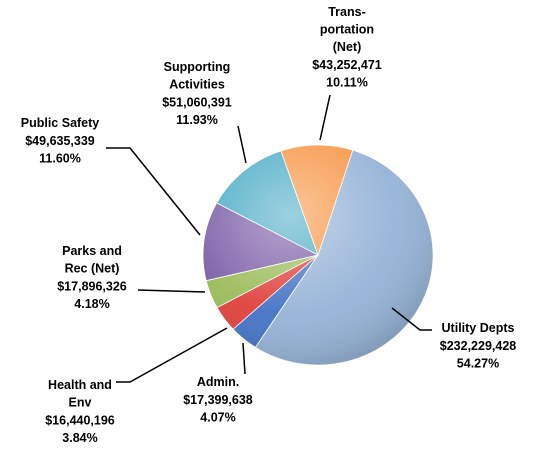  What do you see at coordinates (60, 123) in the screenshot?
I see `category-label: Public Safety` at bounding box center [60, 123].